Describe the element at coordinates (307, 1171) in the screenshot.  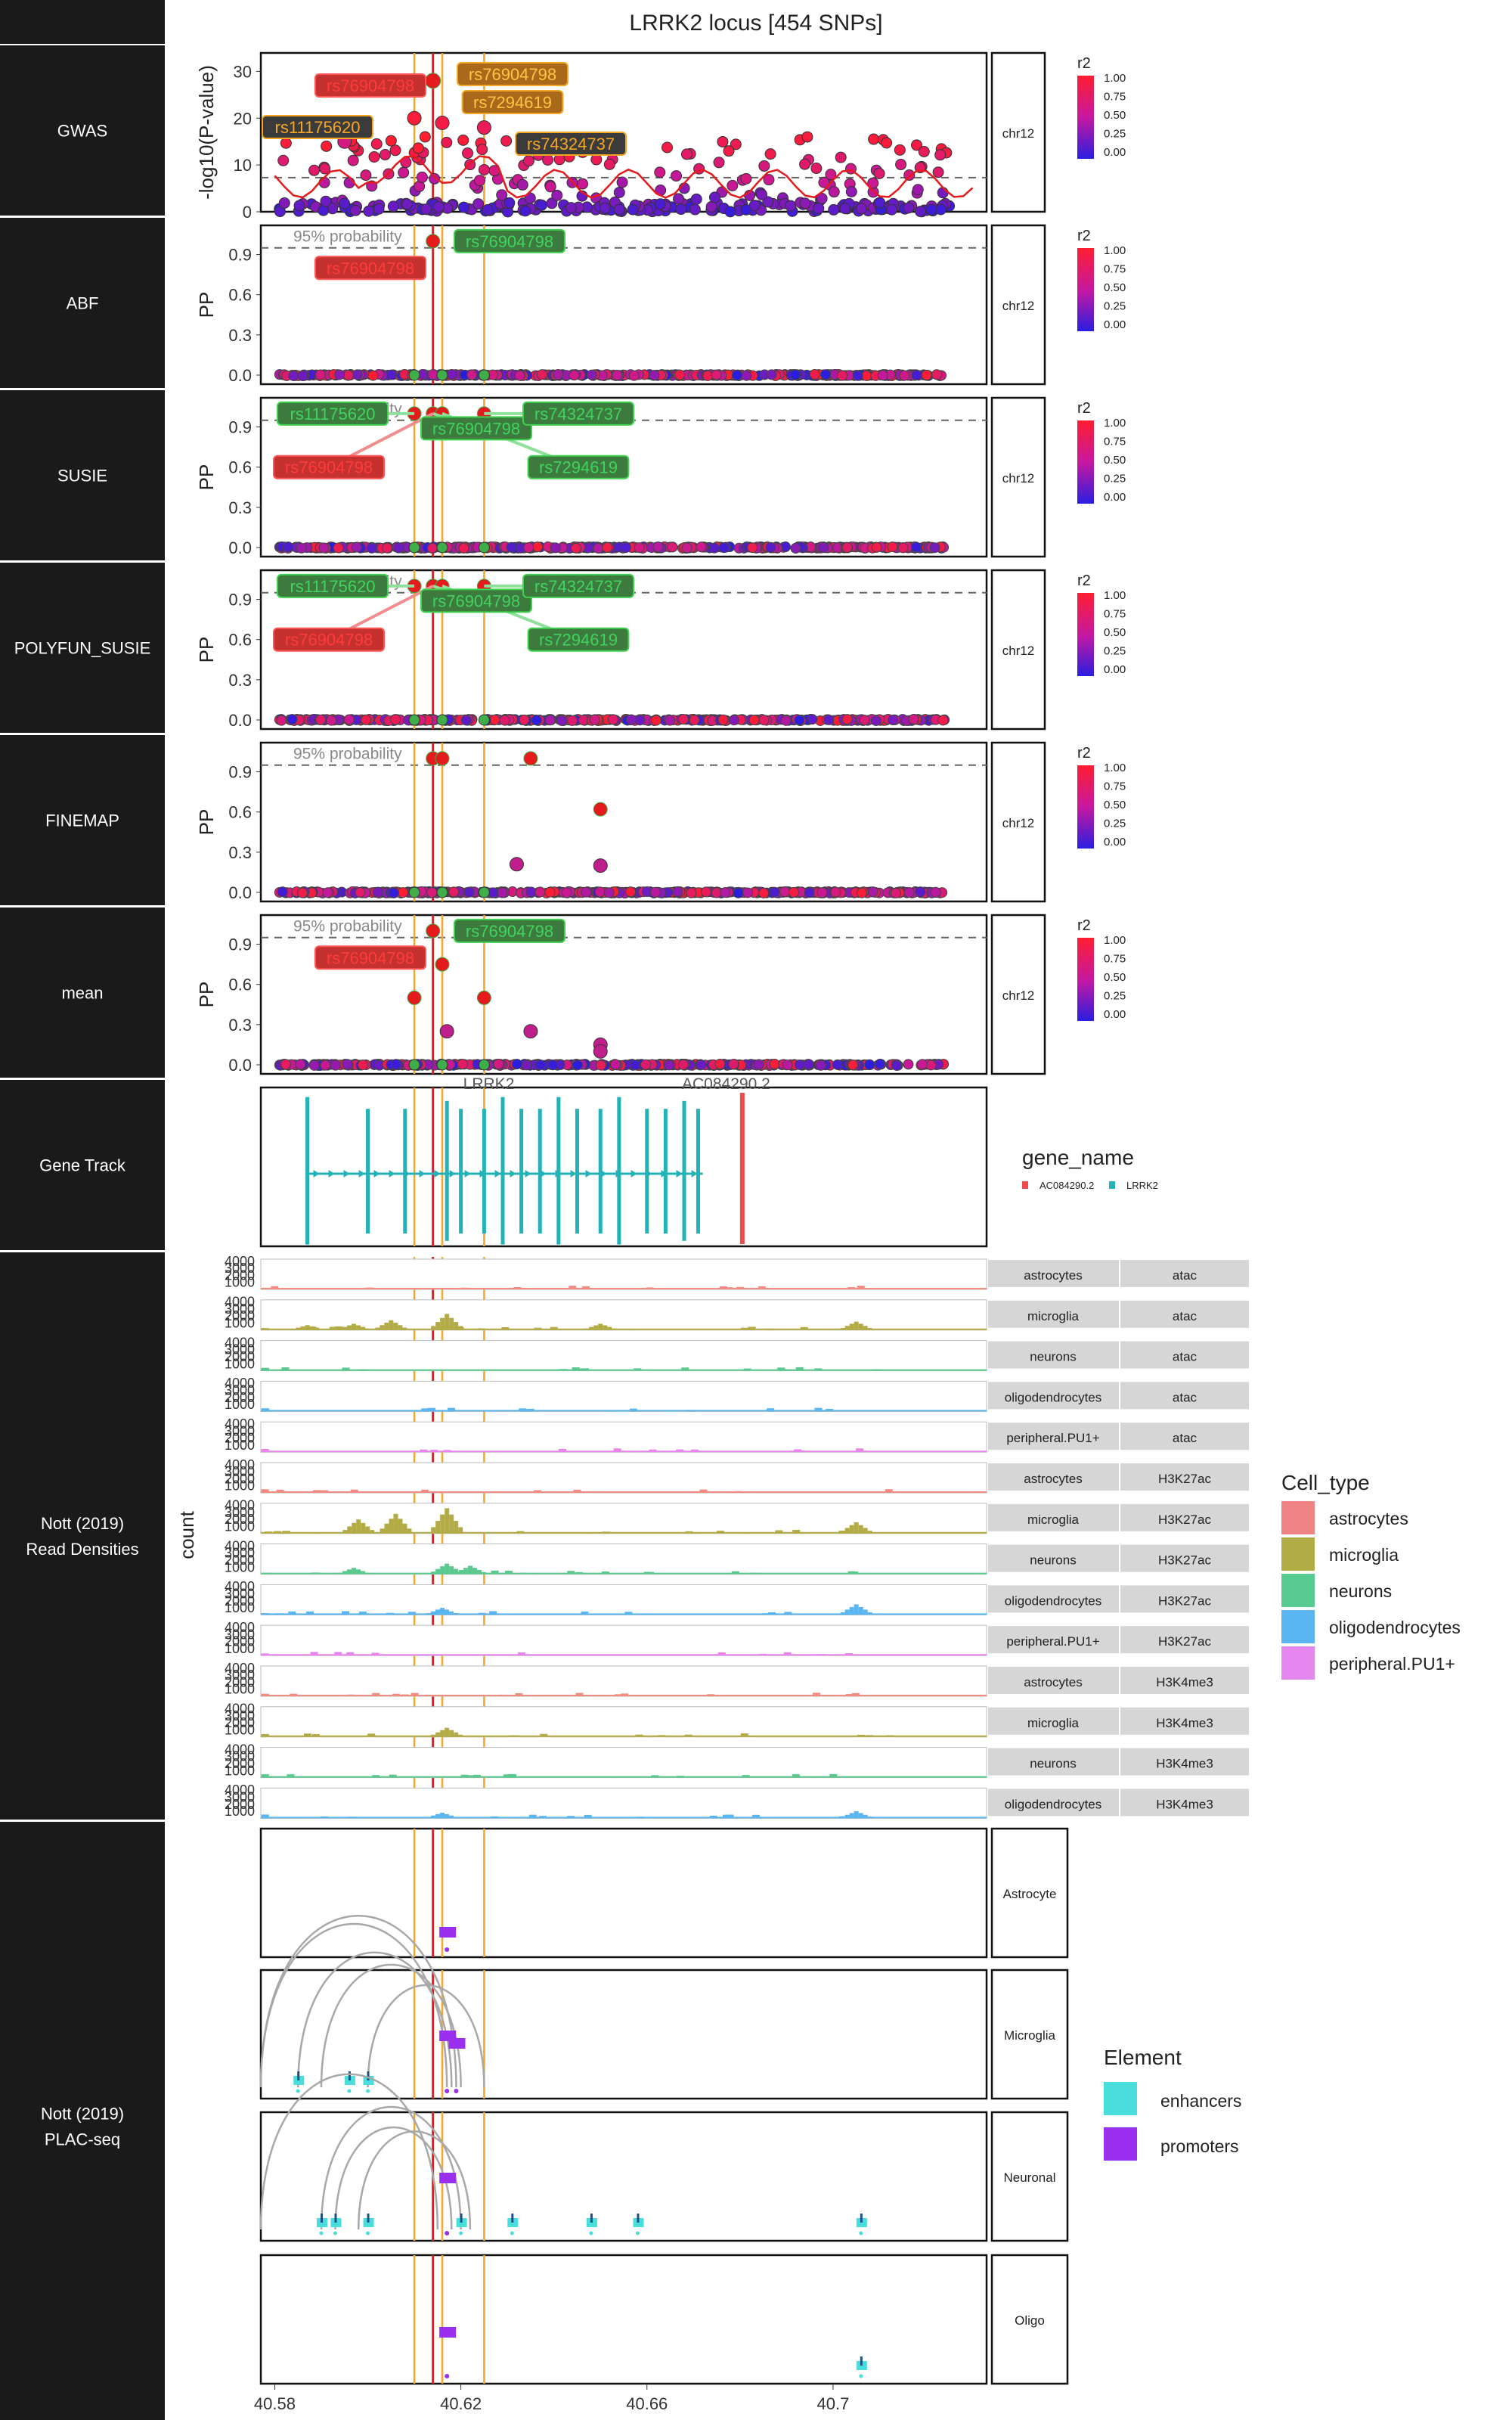
I see `gene-exon` at that location.